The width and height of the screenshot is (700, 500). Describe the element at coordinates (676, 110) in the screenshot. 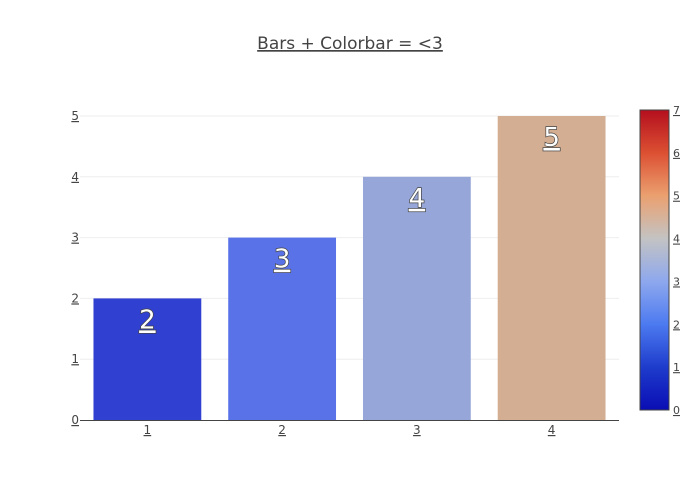

I see `colorbar-tick-label: 7` at that location.